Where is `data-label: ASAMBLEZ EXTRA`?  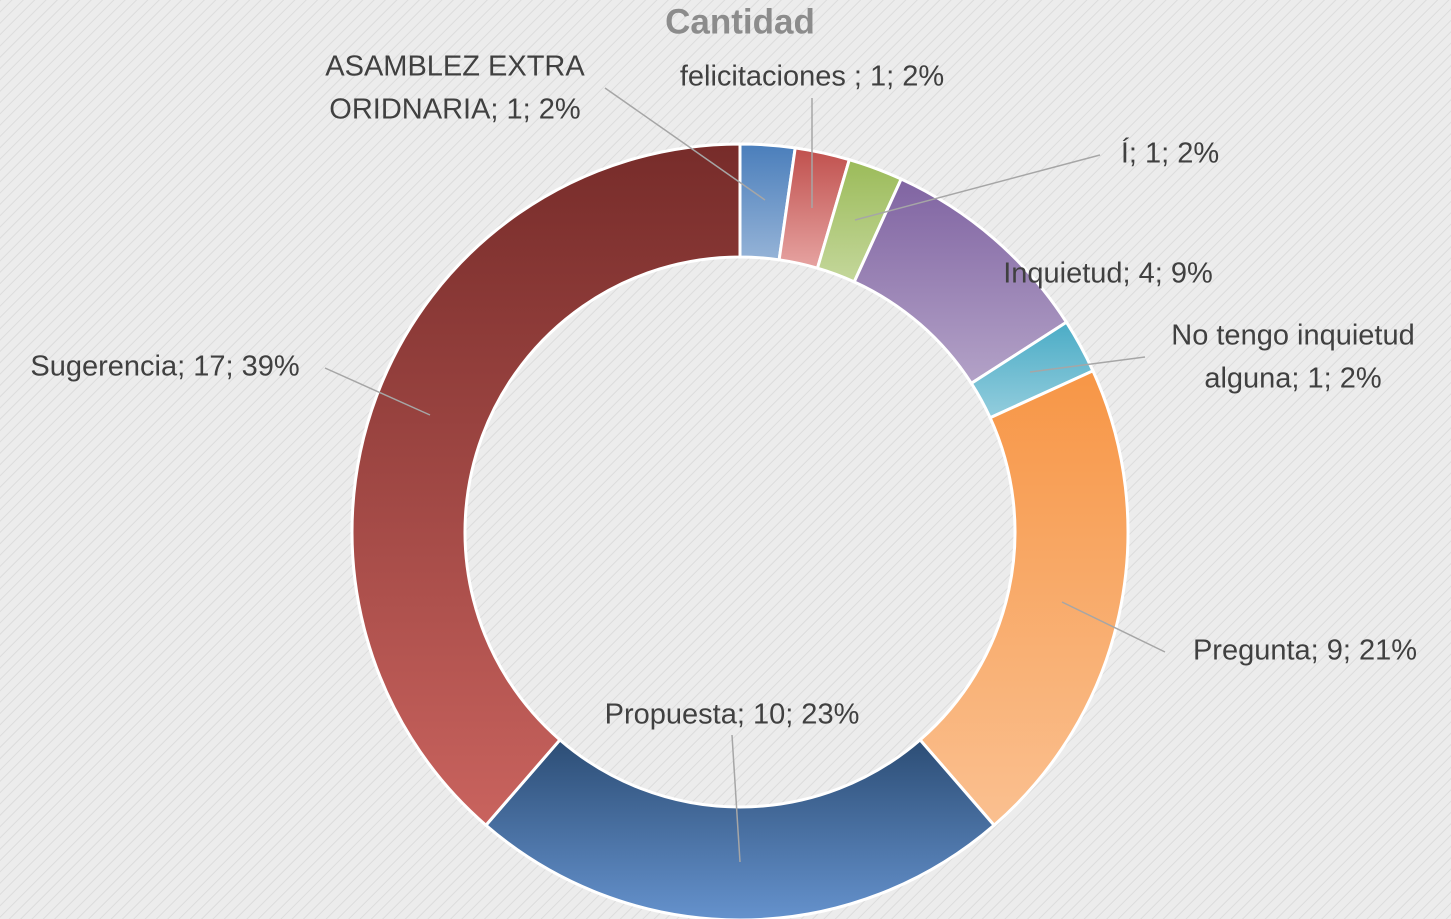 data-label: ASAMBLEZ EXTRA is located at coordinates (455, 67).